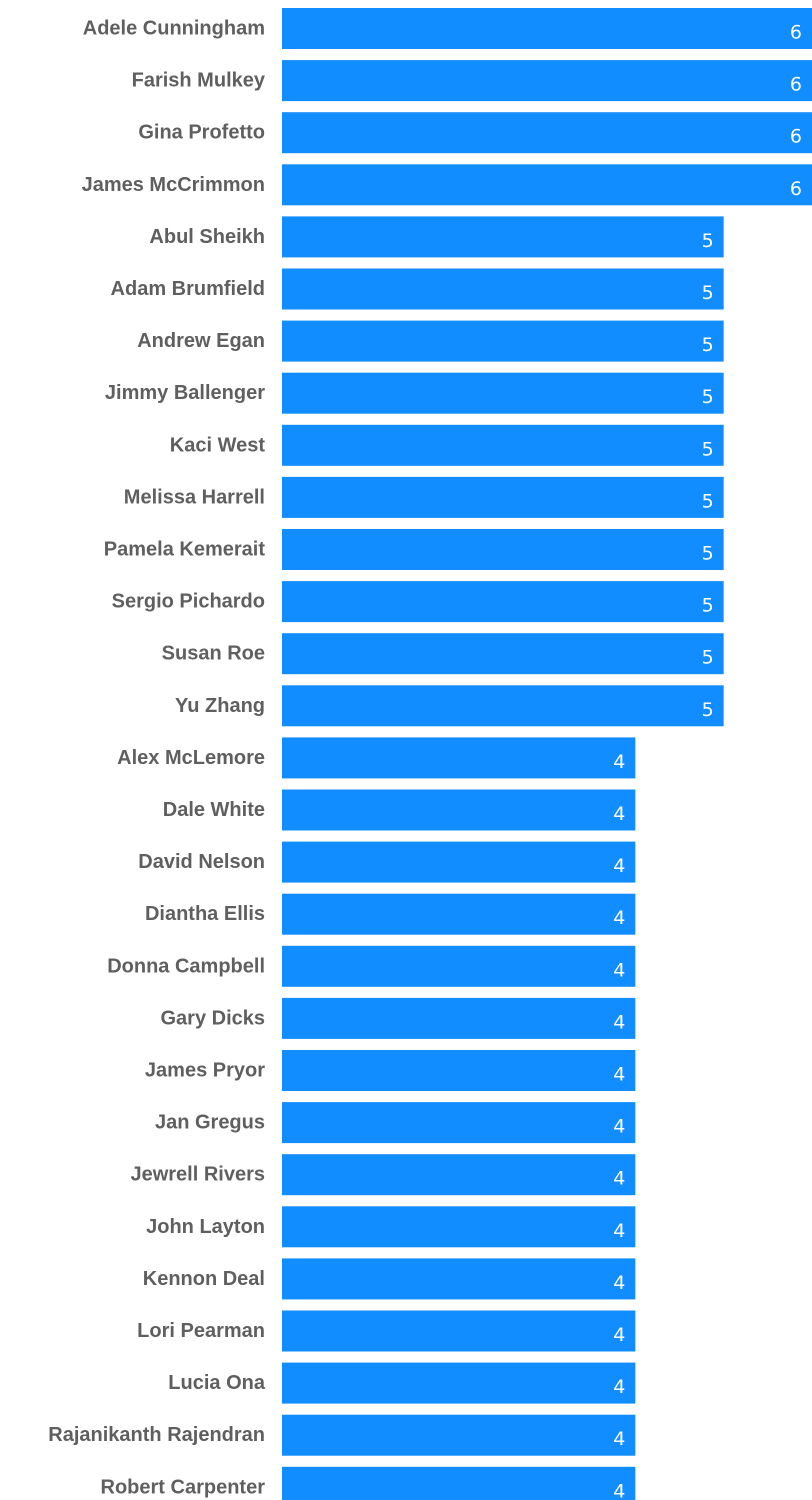 The height and width of the screenshot is (1500, 812). Describe the element at coordinates (174, 29) in the screenshot. I see `category-label-adele-cunningham: Adele Cunningham` at that location.